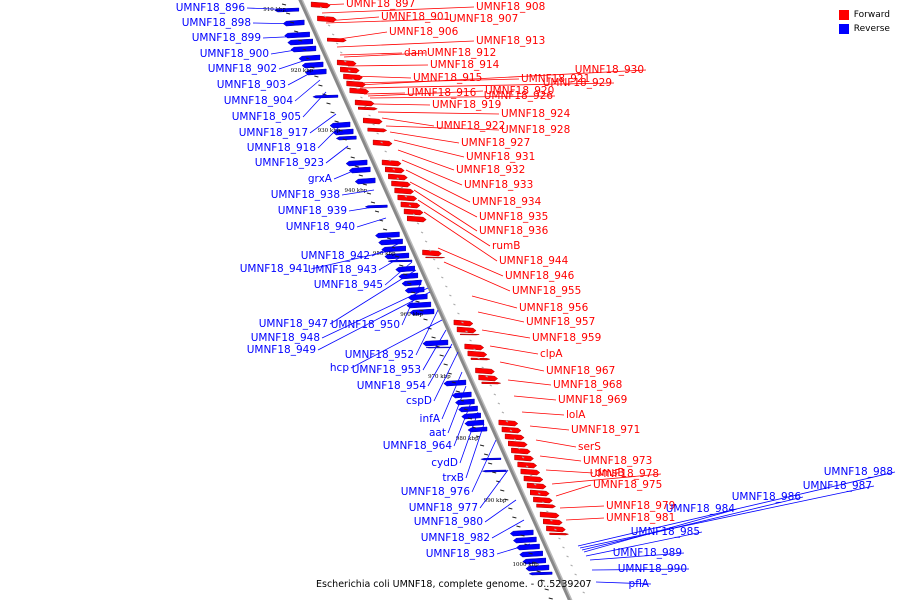 The height and width of the screenshot is (600, 900). I want to click on forward-gene-label: UMNF18_978, so click(624, 474).